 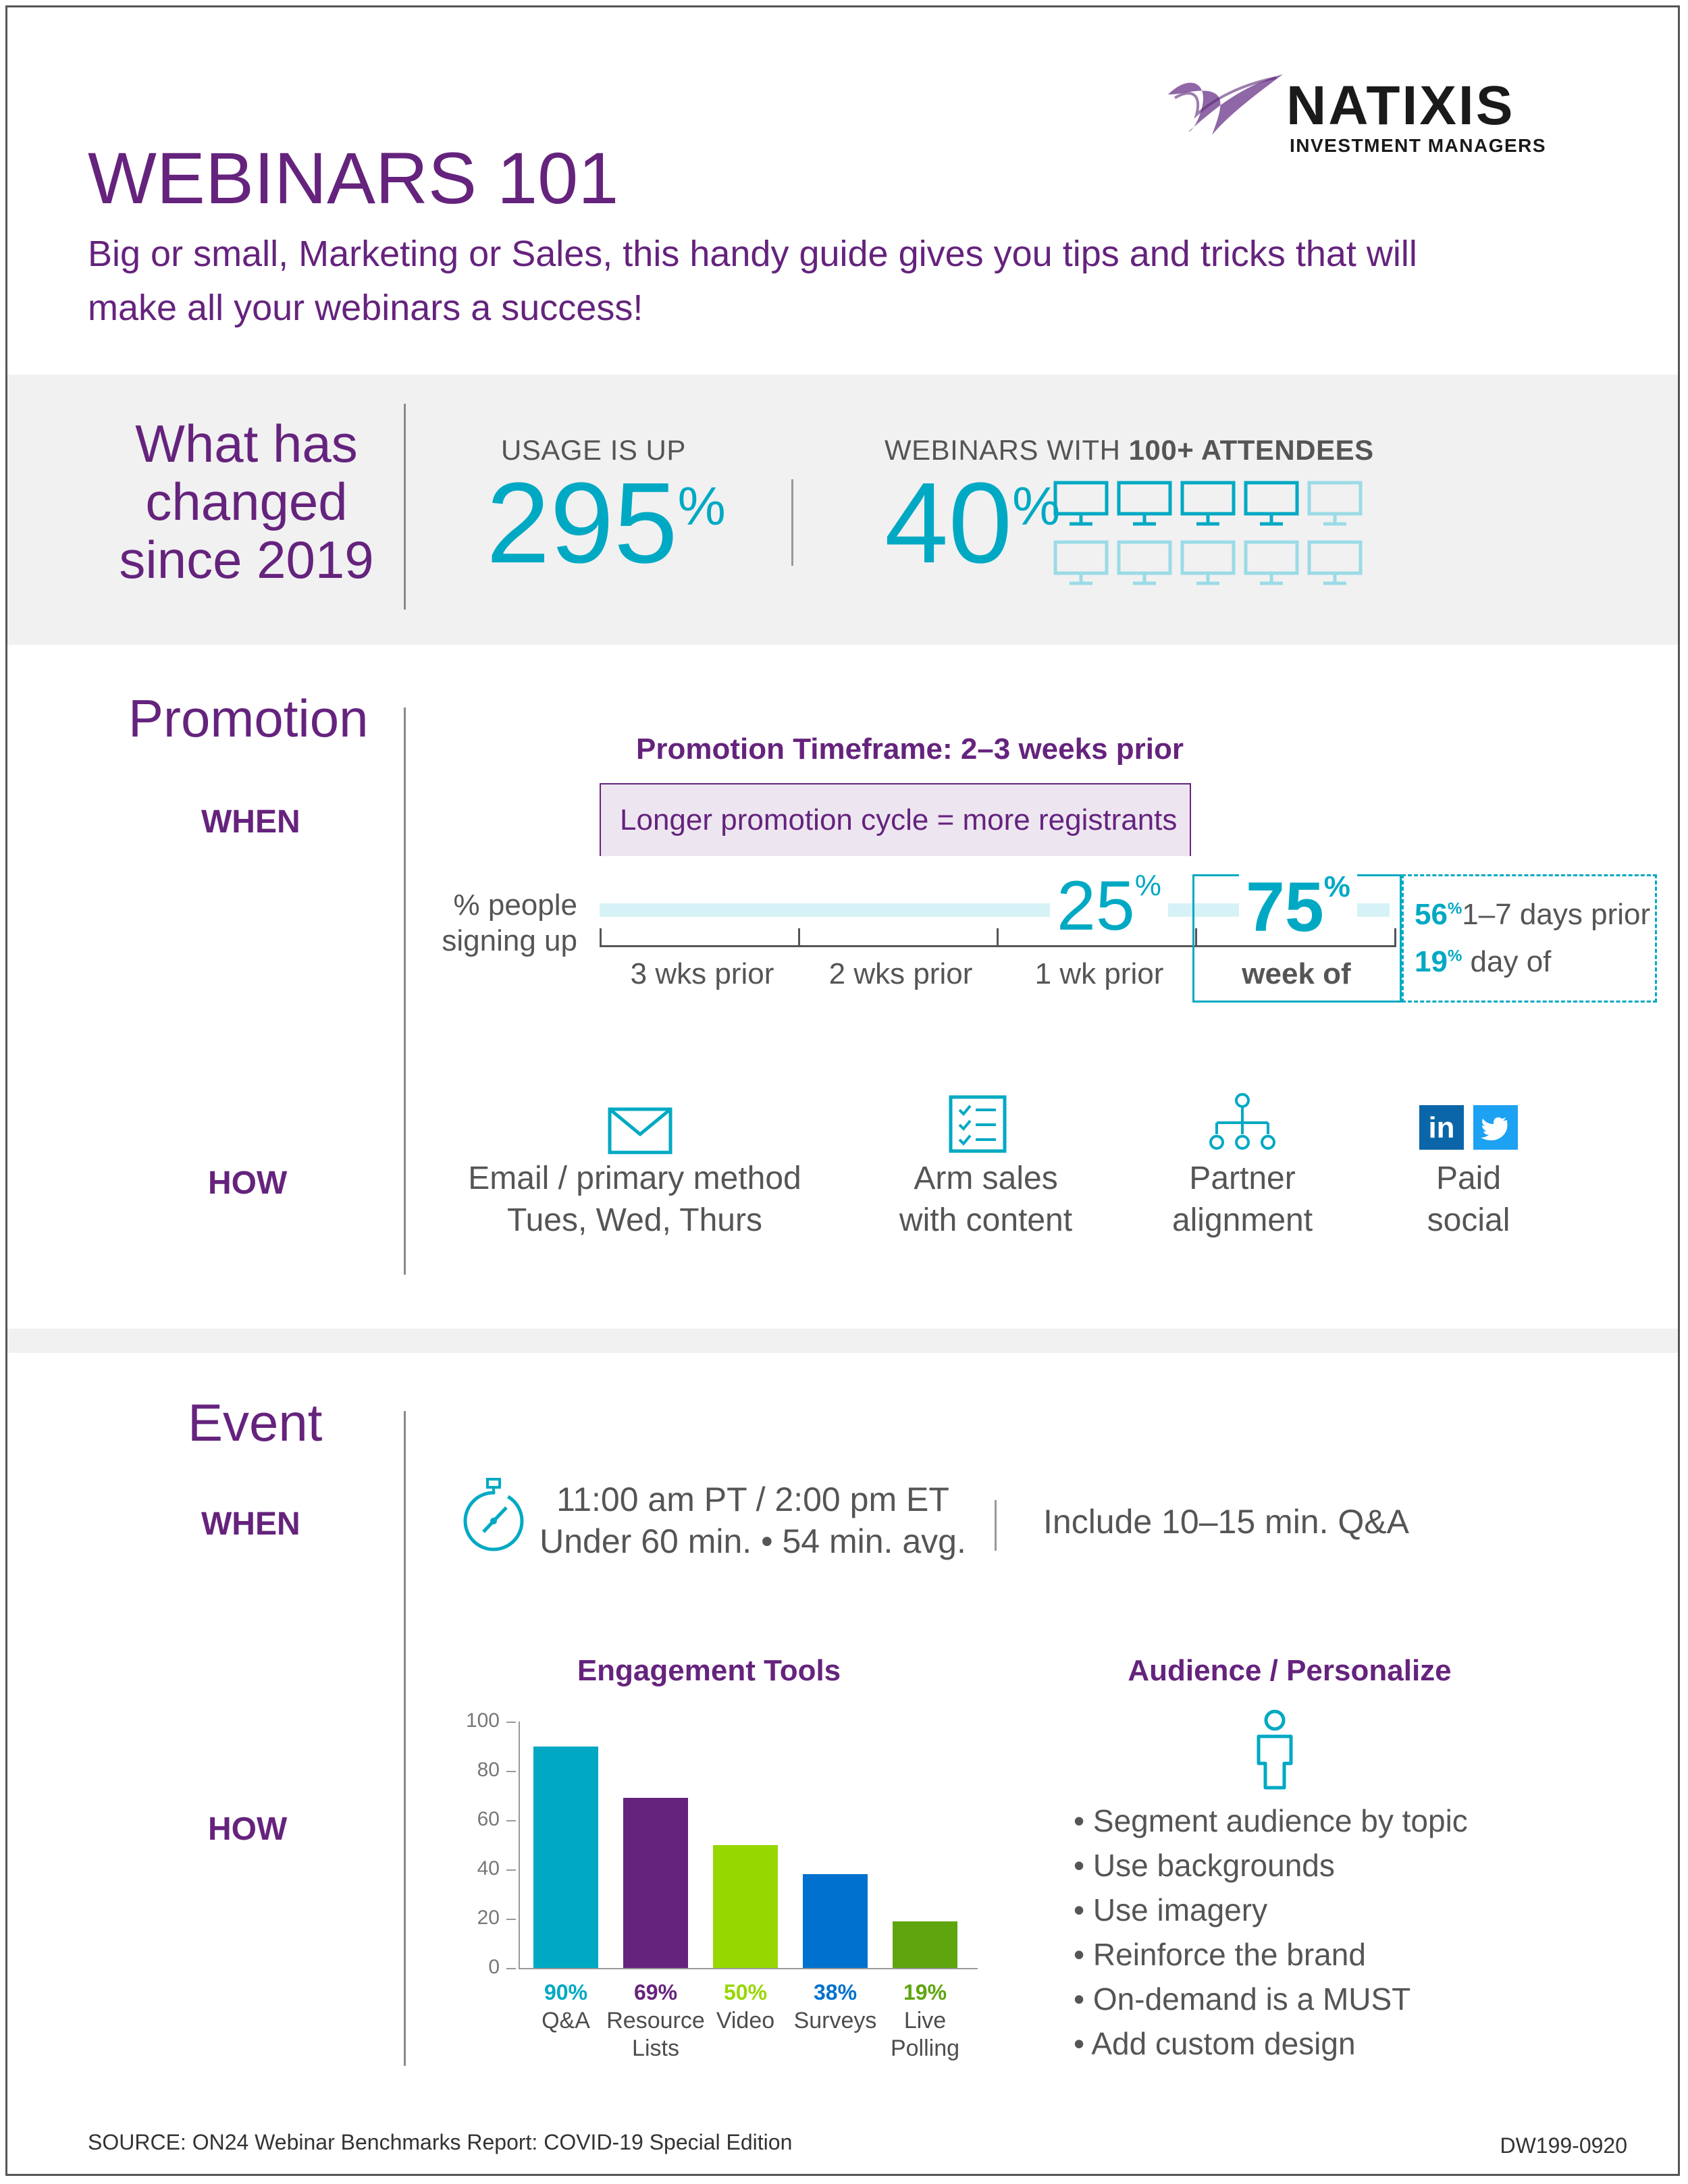 I want to click on chart-y-axis, so click(x=520, y=1845).